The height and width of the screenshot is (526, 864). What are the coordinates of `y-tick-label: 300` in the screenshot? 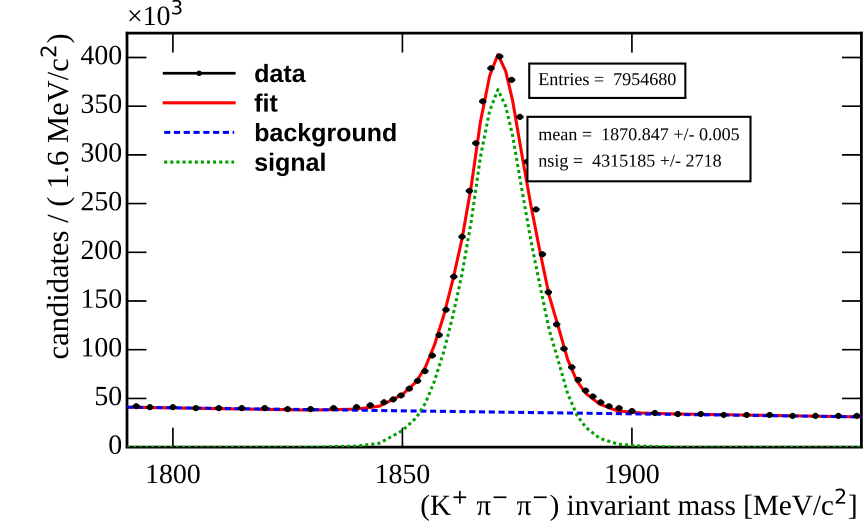 It's located at (102, 152).